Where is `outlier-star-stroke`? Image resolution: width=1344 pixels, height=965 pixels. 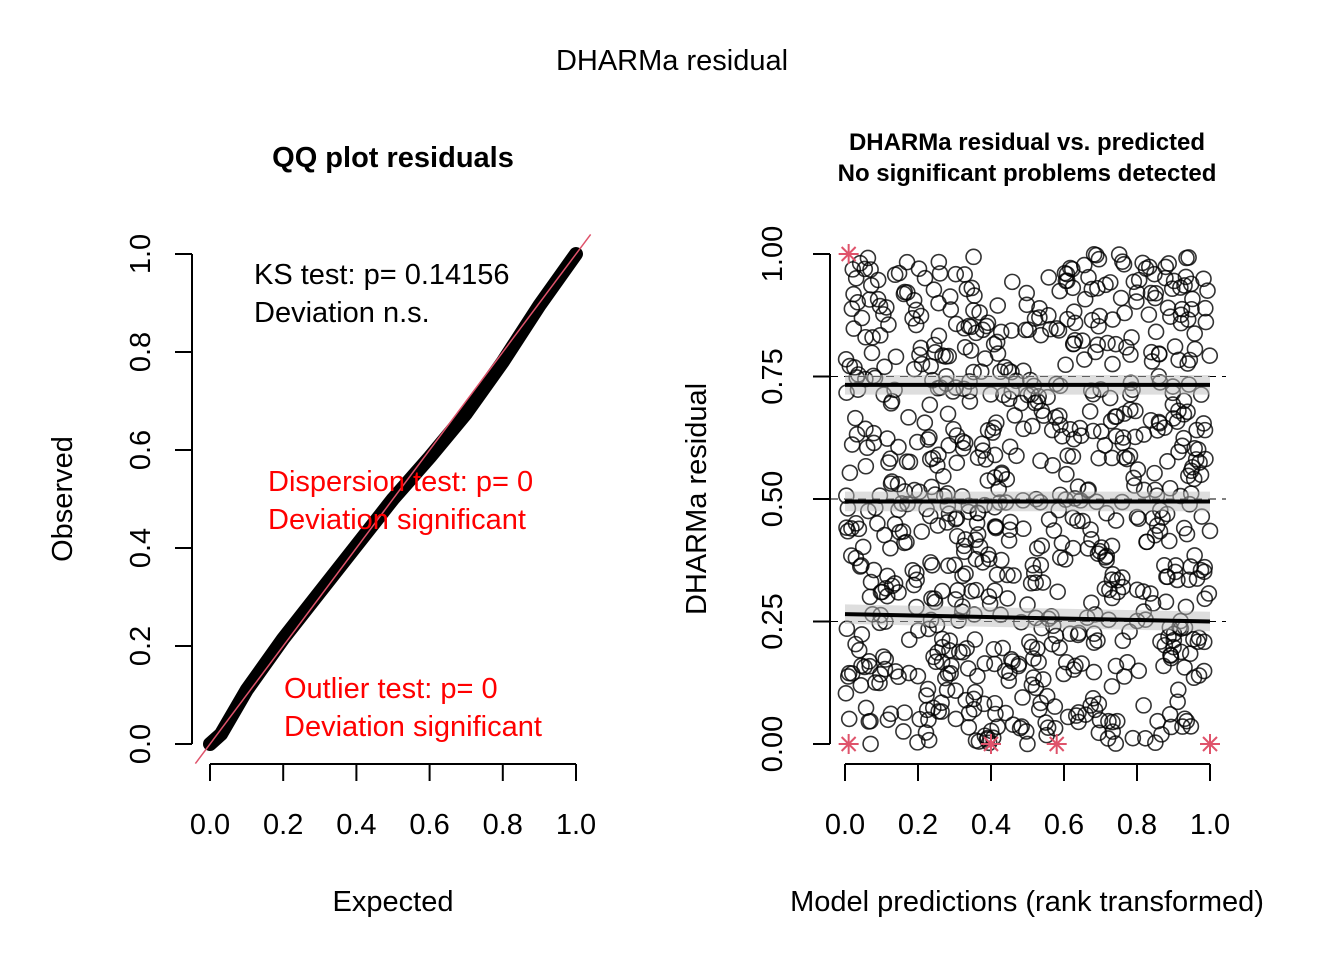
outlier-star-stroke is located at coordinates (1056, 744).